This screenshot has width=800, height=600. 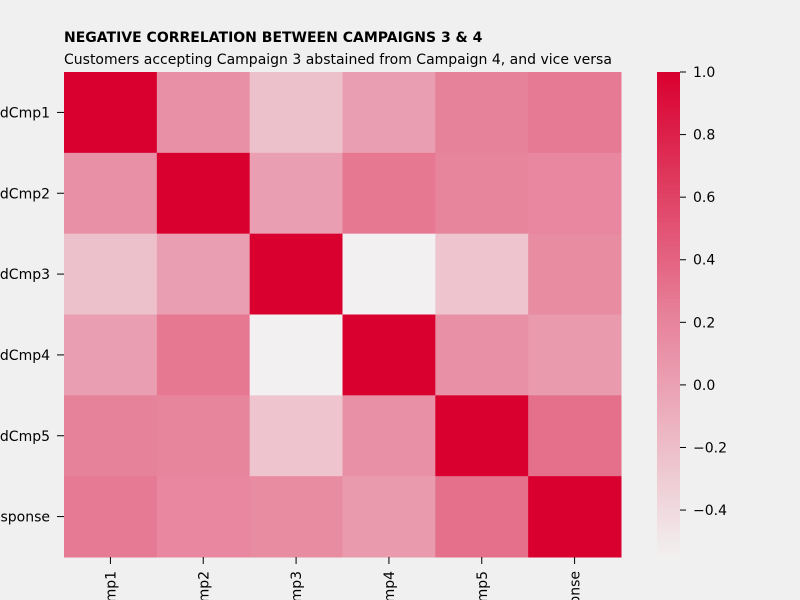 I want to click on x-tick-label: AcceptedCmp4, so click(x=390, y=585).